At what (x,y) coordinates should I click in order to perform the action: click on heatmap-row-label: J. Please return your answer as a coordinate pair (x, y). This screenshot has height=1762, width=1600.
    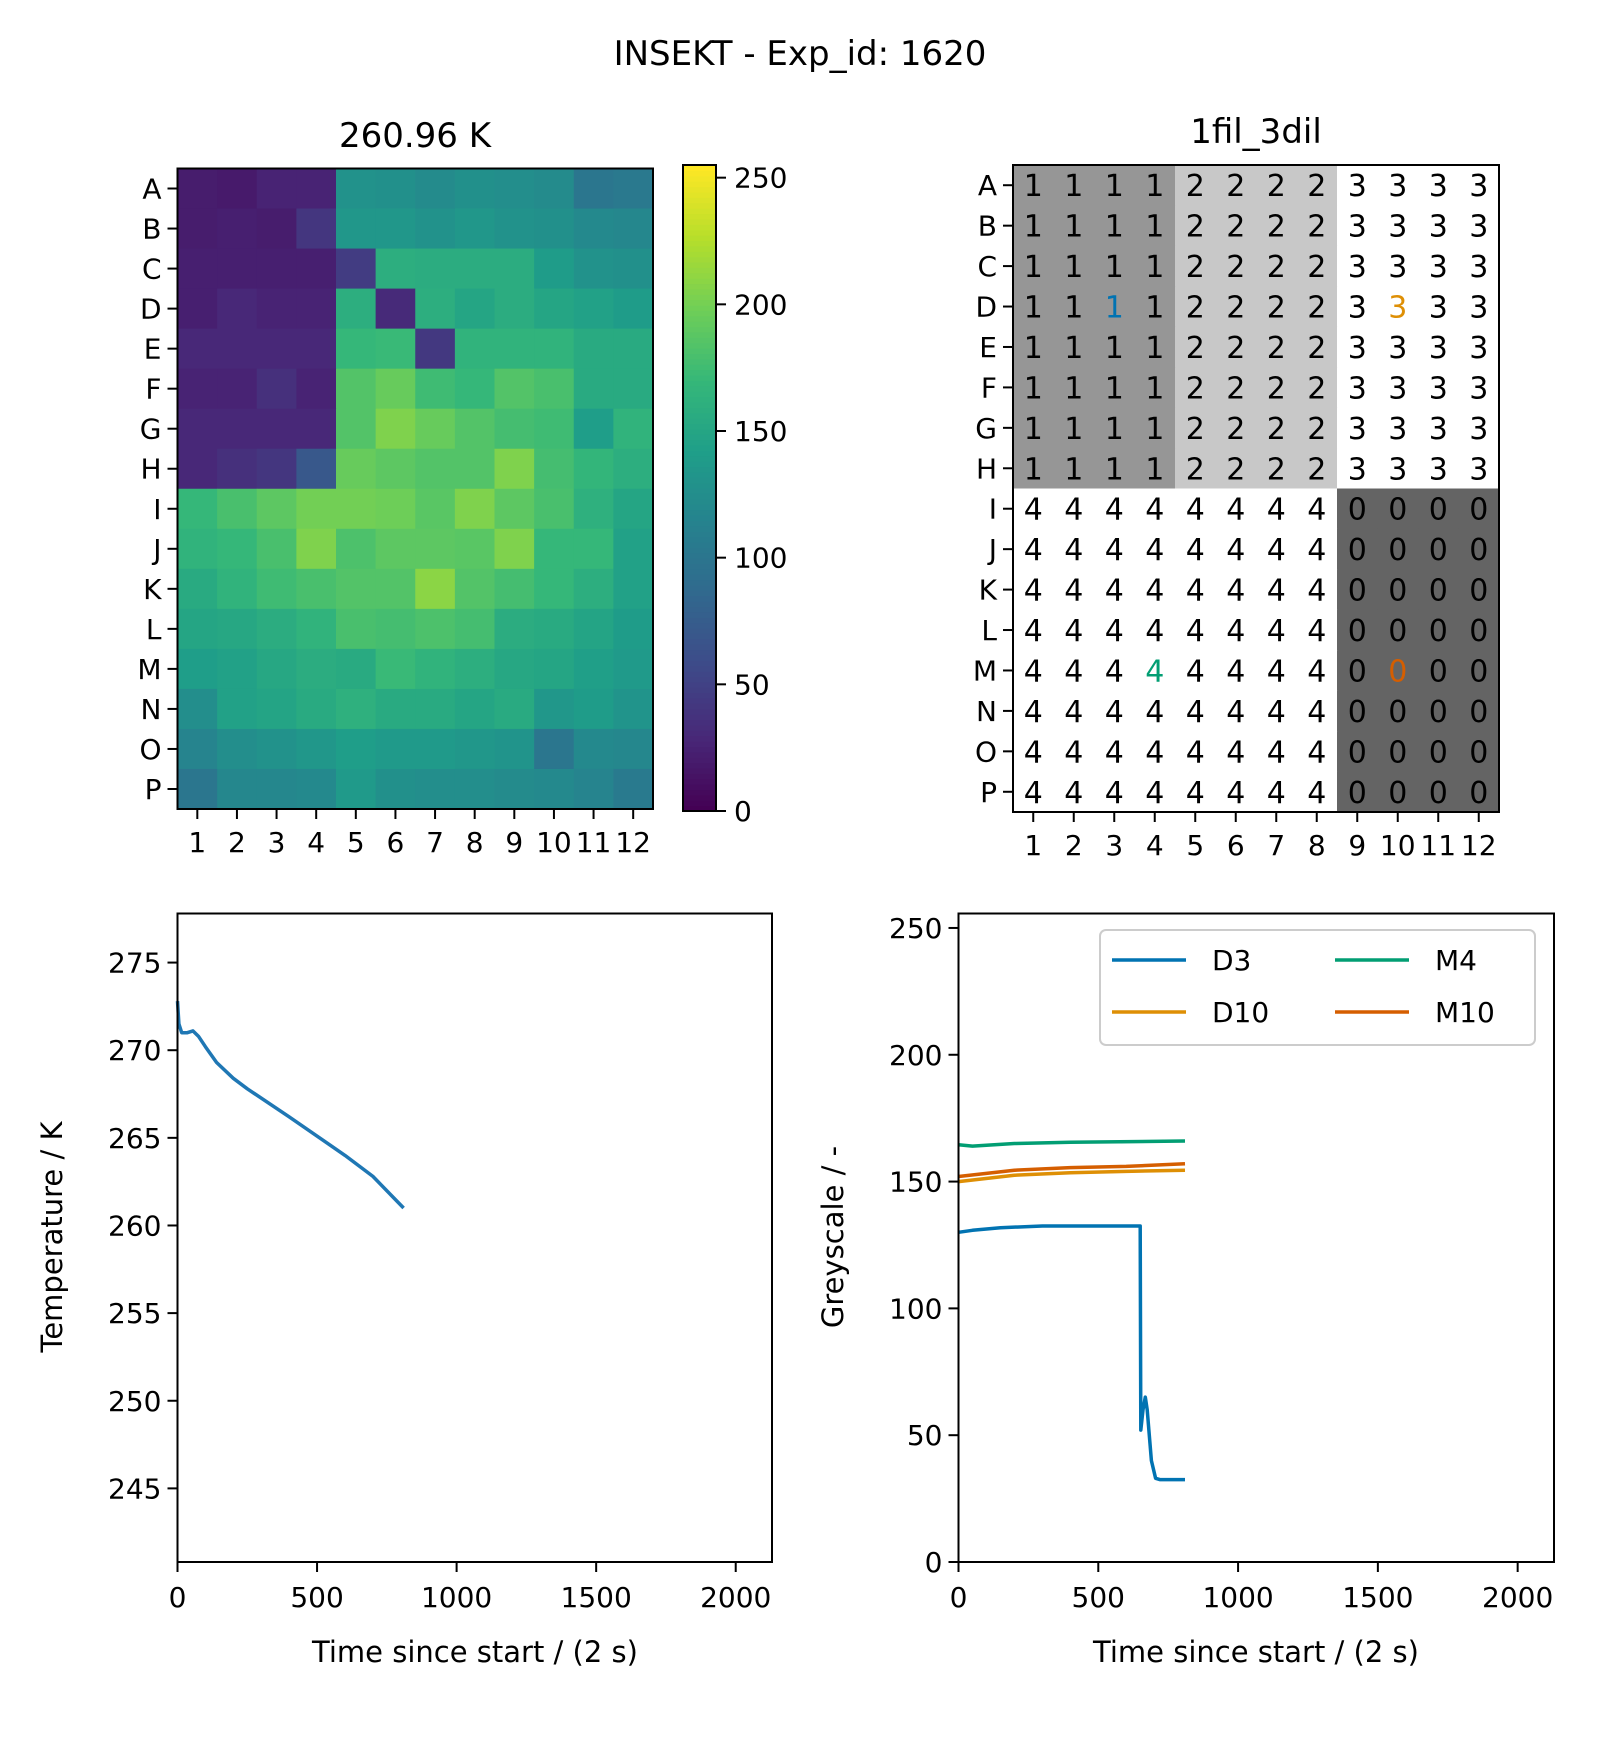
    Looking at the image, I should click on (156, 549).